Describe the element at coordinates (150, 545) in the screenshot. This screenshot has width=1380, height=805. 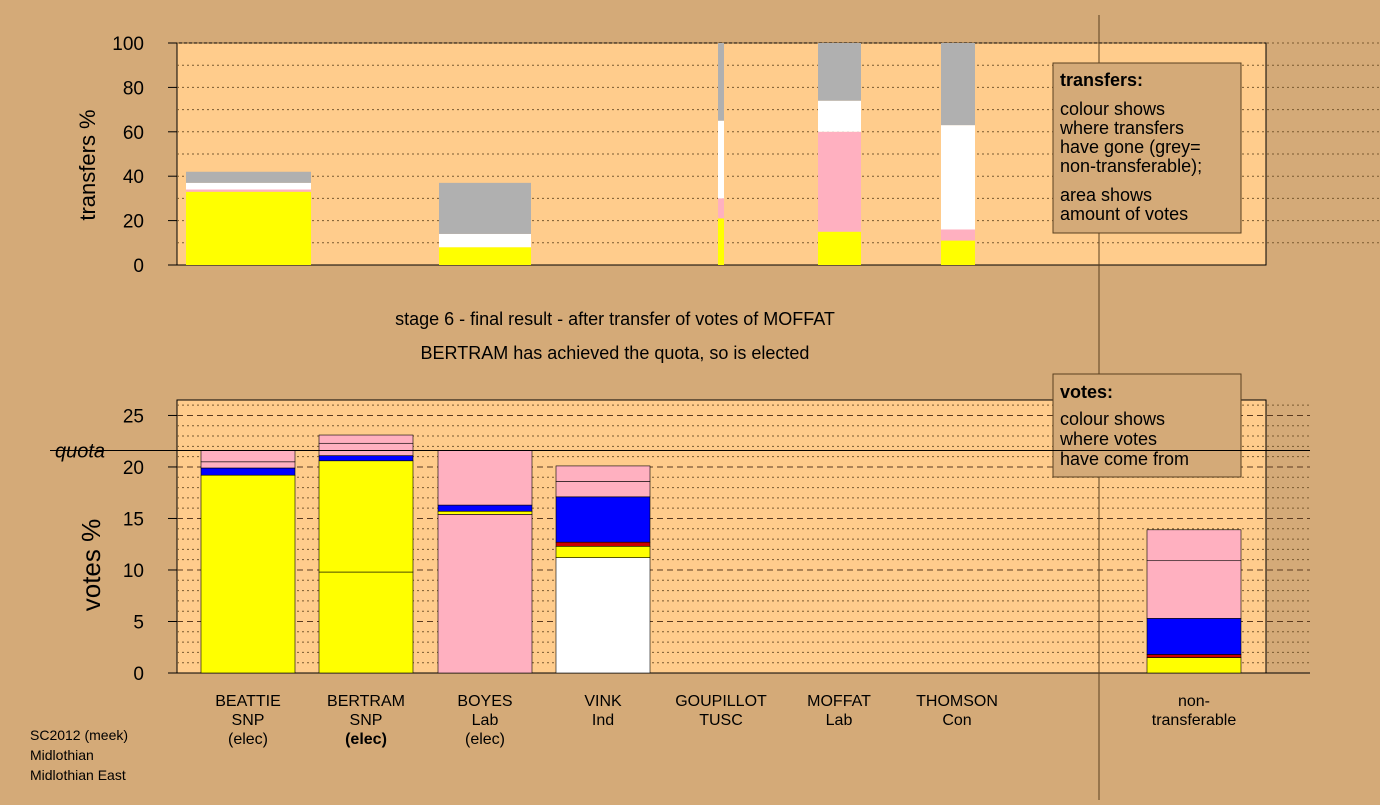
I see `votes-y-axis: 0 5 10 15 20 25` at that location.